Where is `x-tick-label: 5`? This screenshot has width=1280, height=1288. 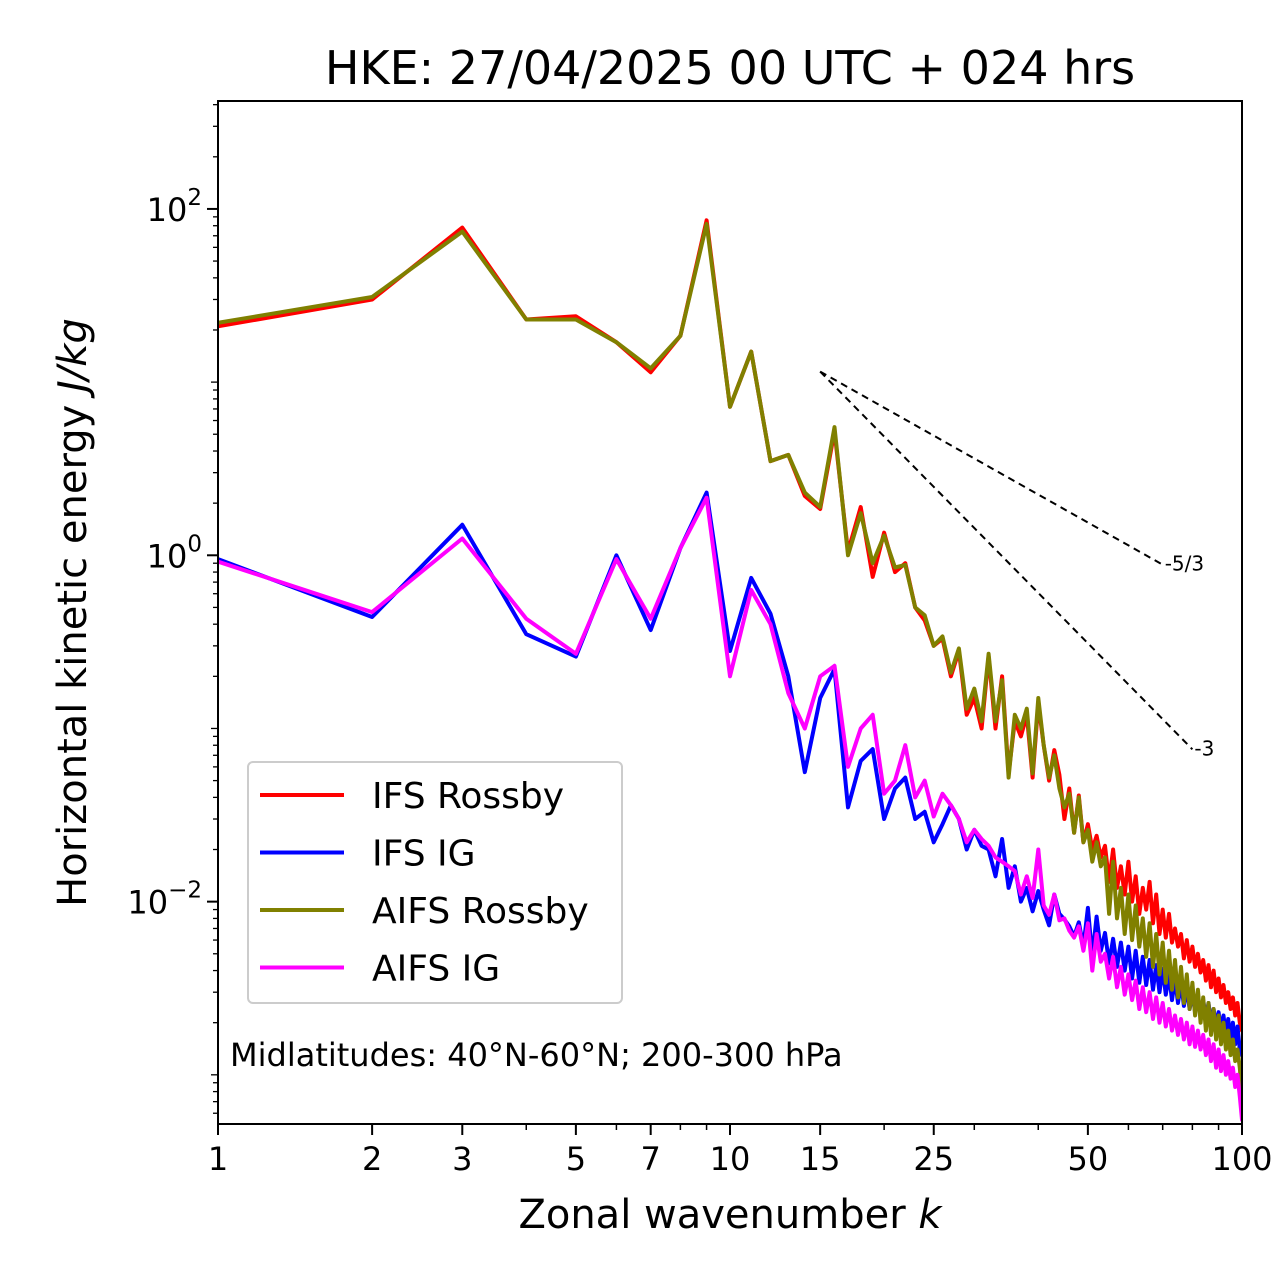
x-tick-label: 5 is located at coordinates (576, 1159).